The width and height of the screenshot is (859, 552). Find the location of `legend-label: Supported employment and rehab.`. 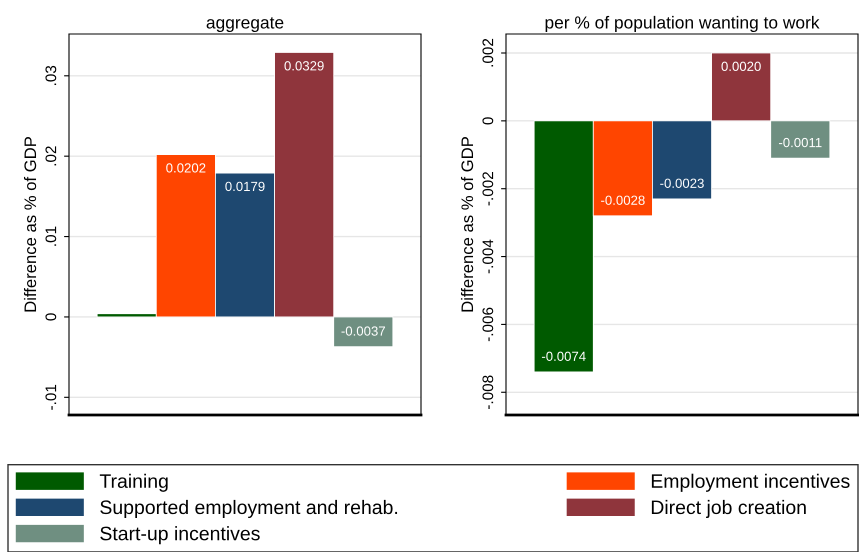

legend-label: Supported employment and rehab. is located at coordinates (249, 509).